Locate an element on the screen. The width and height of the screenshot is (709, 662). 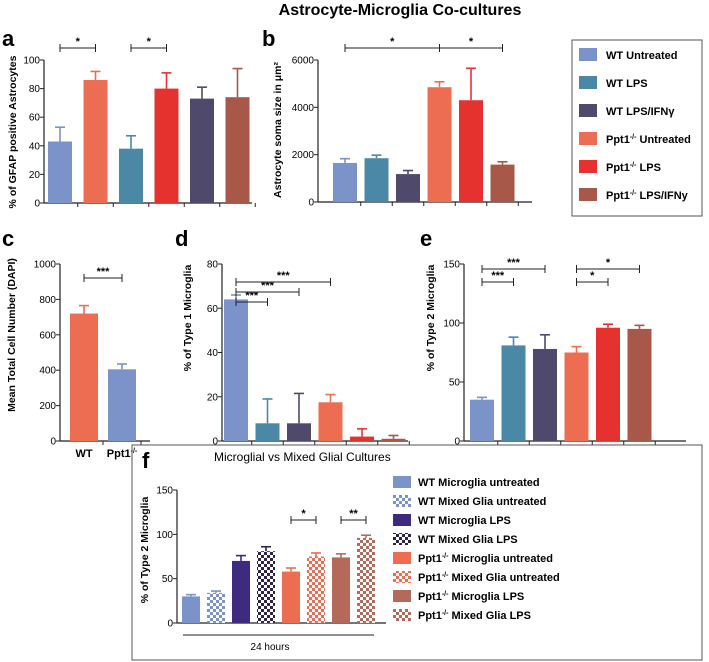
panel-e-letter: e is located at coordinates (426, 238).